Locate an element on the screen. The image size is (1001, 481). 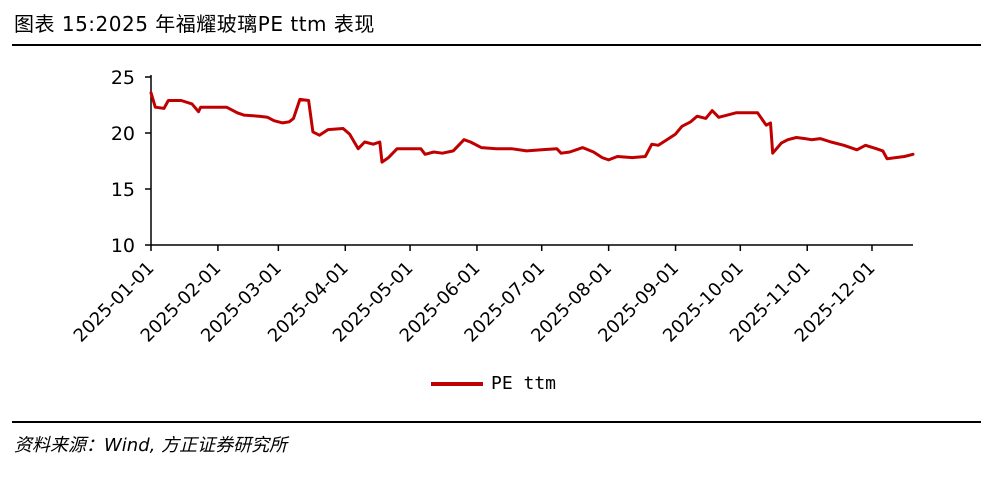
source-note: 资料来源：Wind, 方正证券研究所 is located at coordinates (151, 445).